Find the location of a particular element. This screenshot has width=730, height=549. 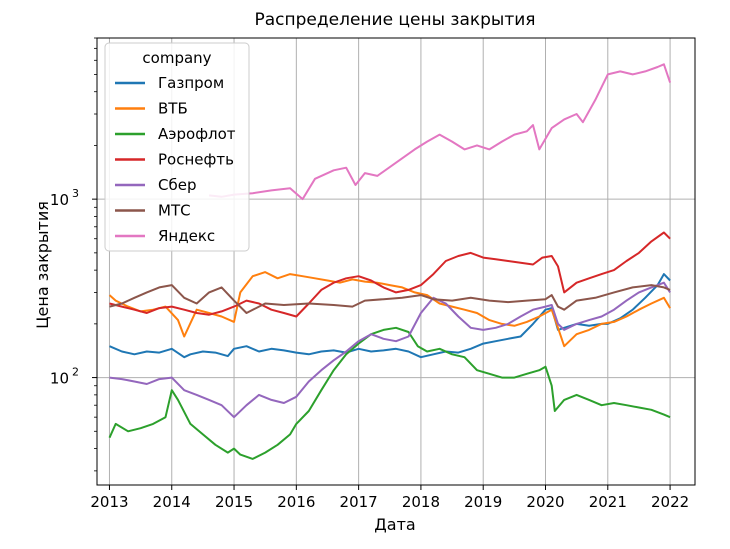

legend-box is located at coordinates (177, 147).